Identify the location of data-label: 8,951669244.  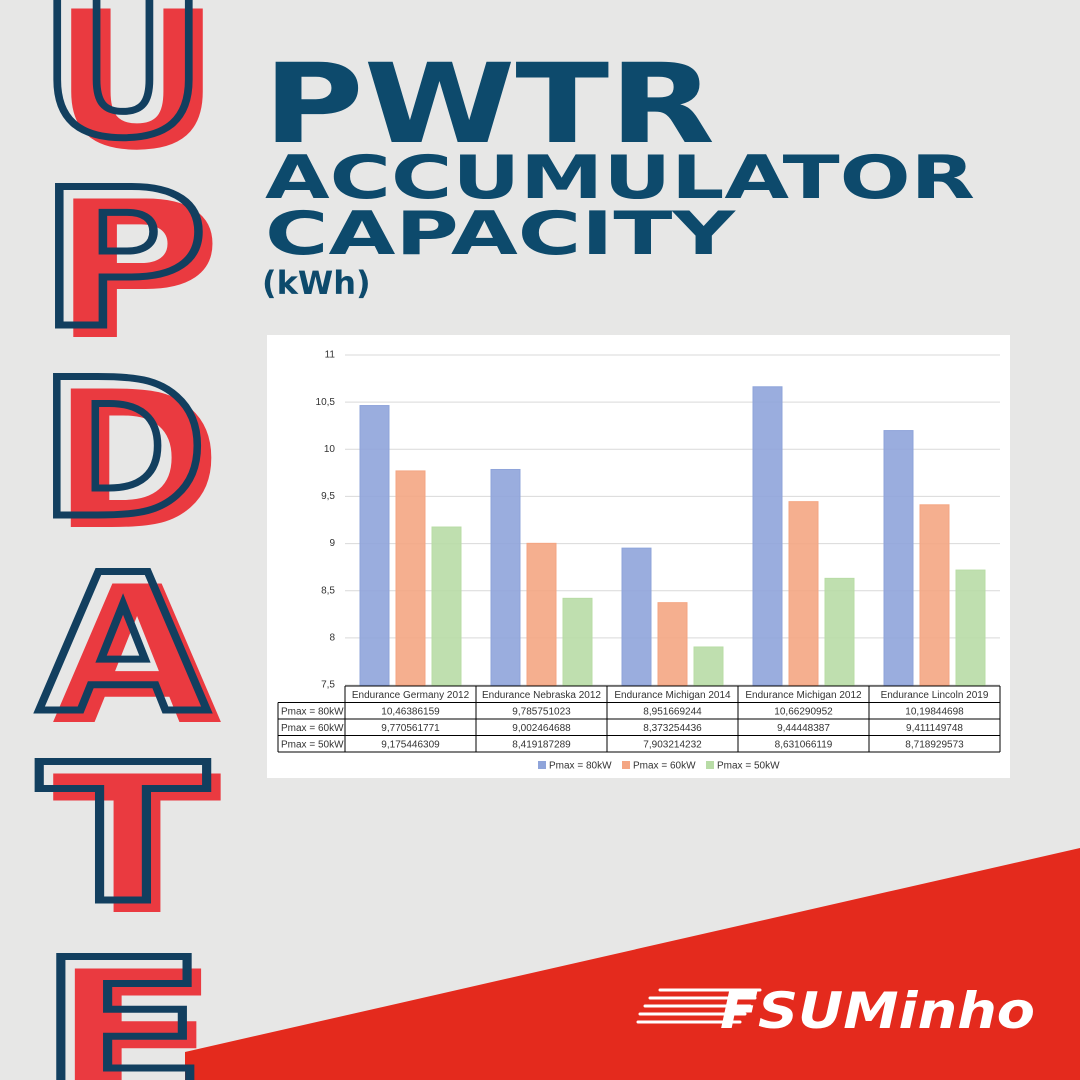
(672, 711).